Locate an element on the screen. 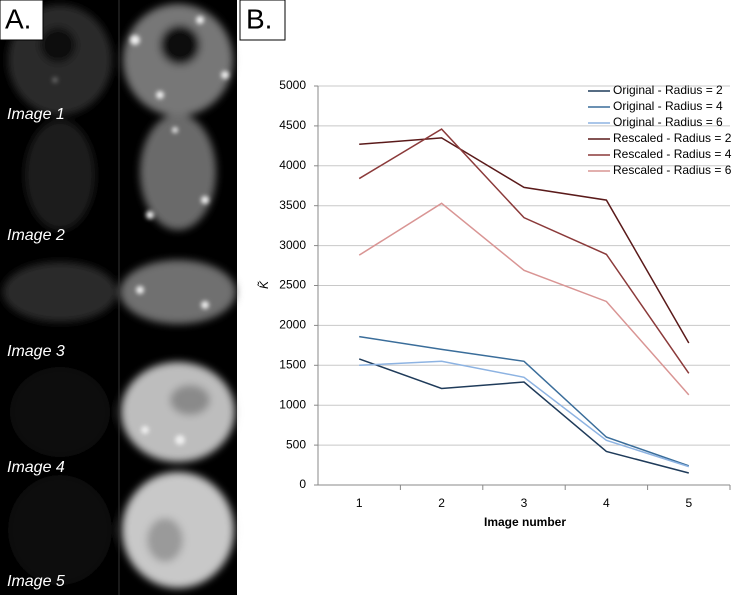  y-tick-label: 3000 is located at coordinates (292, 245).